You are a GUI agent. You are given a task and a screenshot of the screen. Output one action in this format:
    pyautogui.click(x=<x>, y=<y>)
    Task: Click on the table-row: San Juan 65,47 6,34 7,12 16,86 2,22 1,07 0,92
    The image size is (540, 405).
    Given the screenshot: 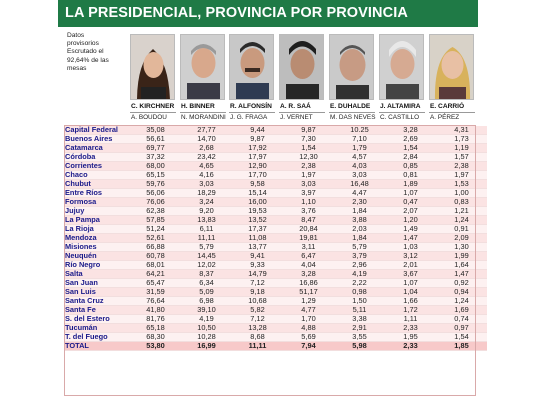 What is the action you would take?
    pyautogui.click(x=275, y=283)
    